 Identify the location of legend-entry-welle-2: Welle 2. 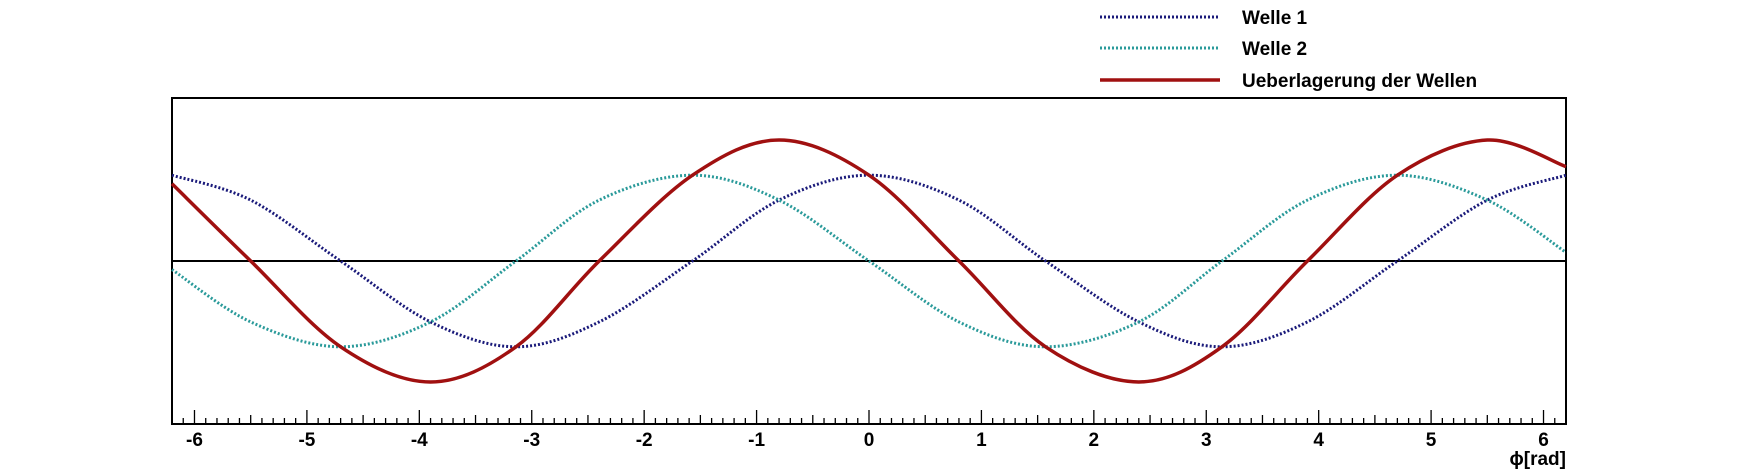
(1203, 49).